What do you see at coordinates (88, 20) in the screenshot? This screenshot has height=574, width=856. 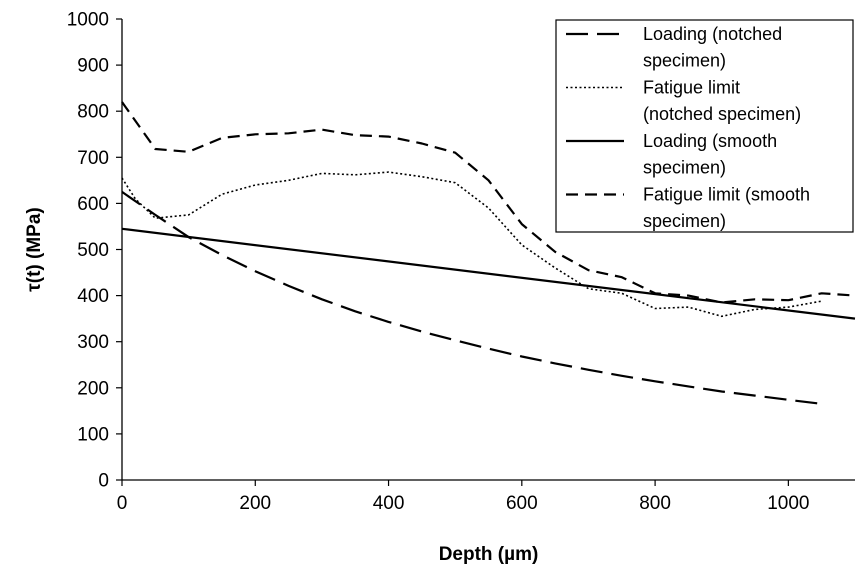 I see `y-tick-label: 1000` at bounding box center [88, 20].